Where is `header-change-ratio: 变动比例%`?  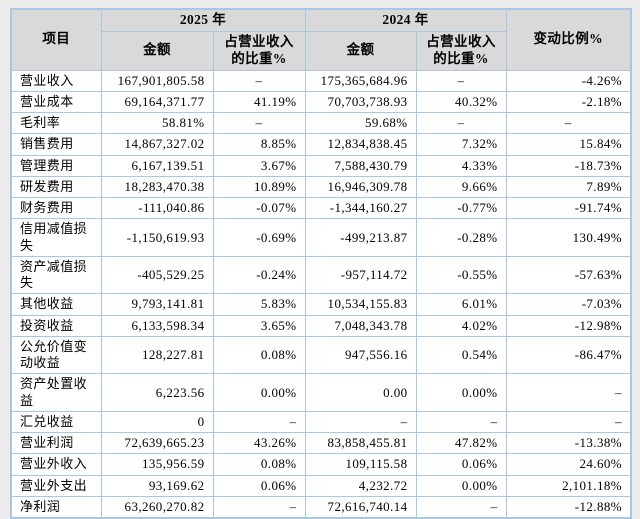
header-change-ratio: 变动比例% is located at coordinates (568, 39).